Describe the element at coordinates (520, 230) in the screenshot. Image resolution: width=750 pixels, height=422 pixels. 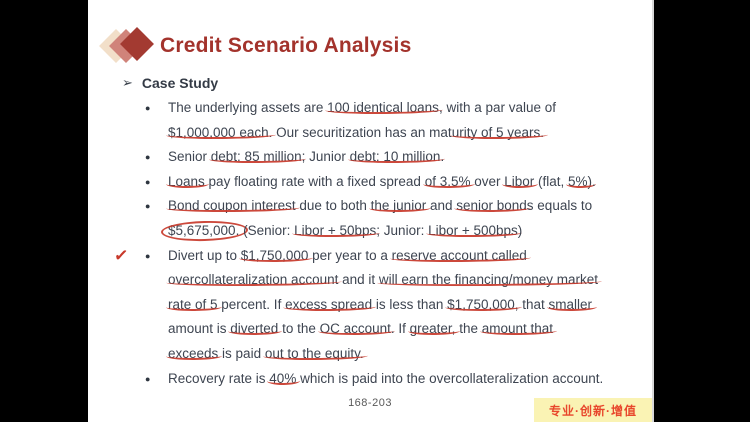
I see `text-segment: )` at that location.